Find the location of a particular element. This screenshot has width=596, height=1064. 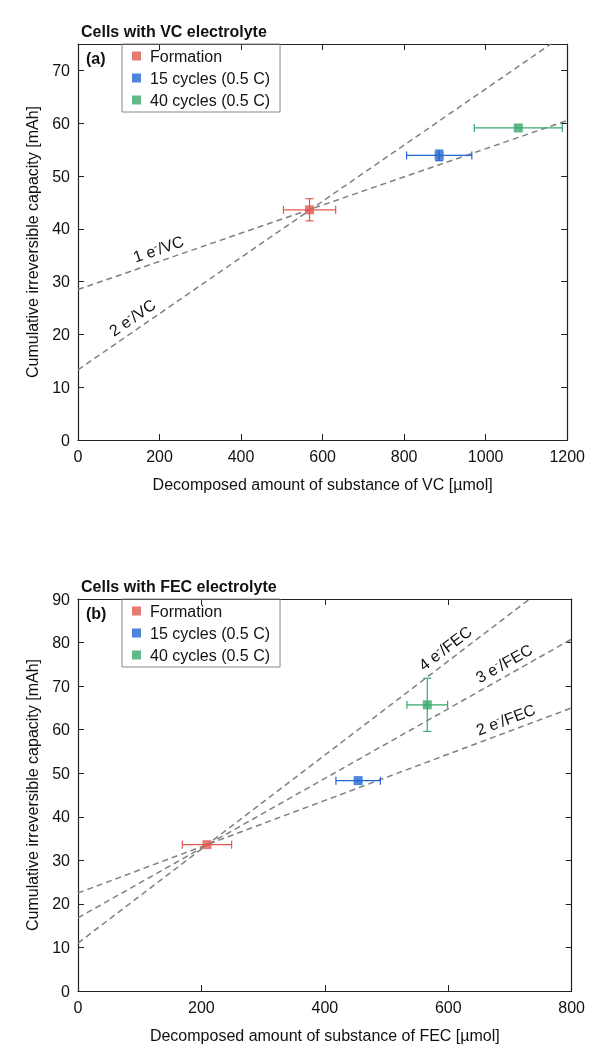

y-tick-label: 80 is located at coordinates (61, 643).